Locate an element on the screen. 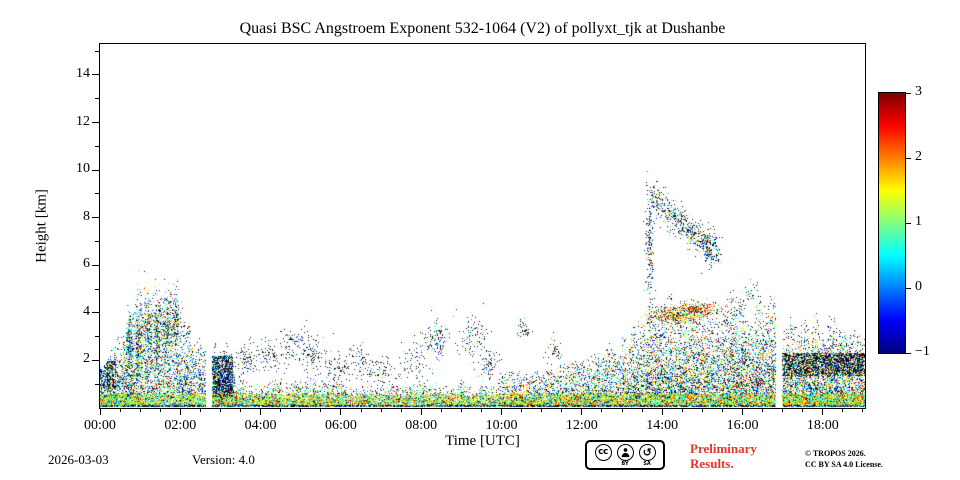  colorbar-tick-label: 3 is located at coordinates (918, 91).